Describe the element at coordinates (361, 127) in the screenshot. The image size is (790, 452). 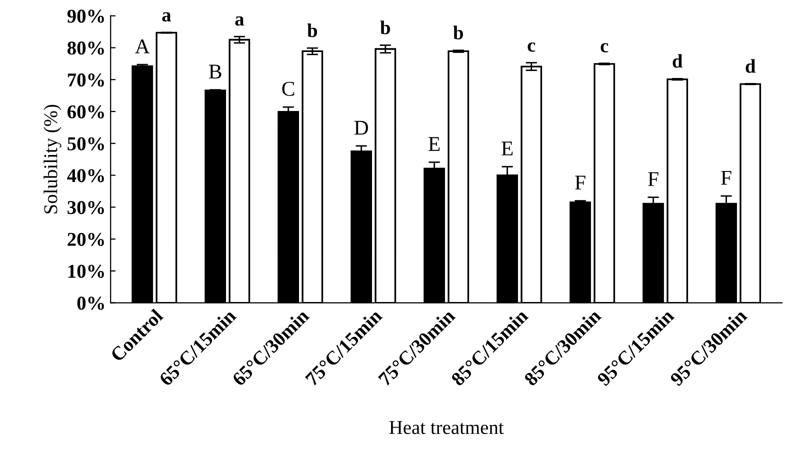
I see `annotation: D` at that location.